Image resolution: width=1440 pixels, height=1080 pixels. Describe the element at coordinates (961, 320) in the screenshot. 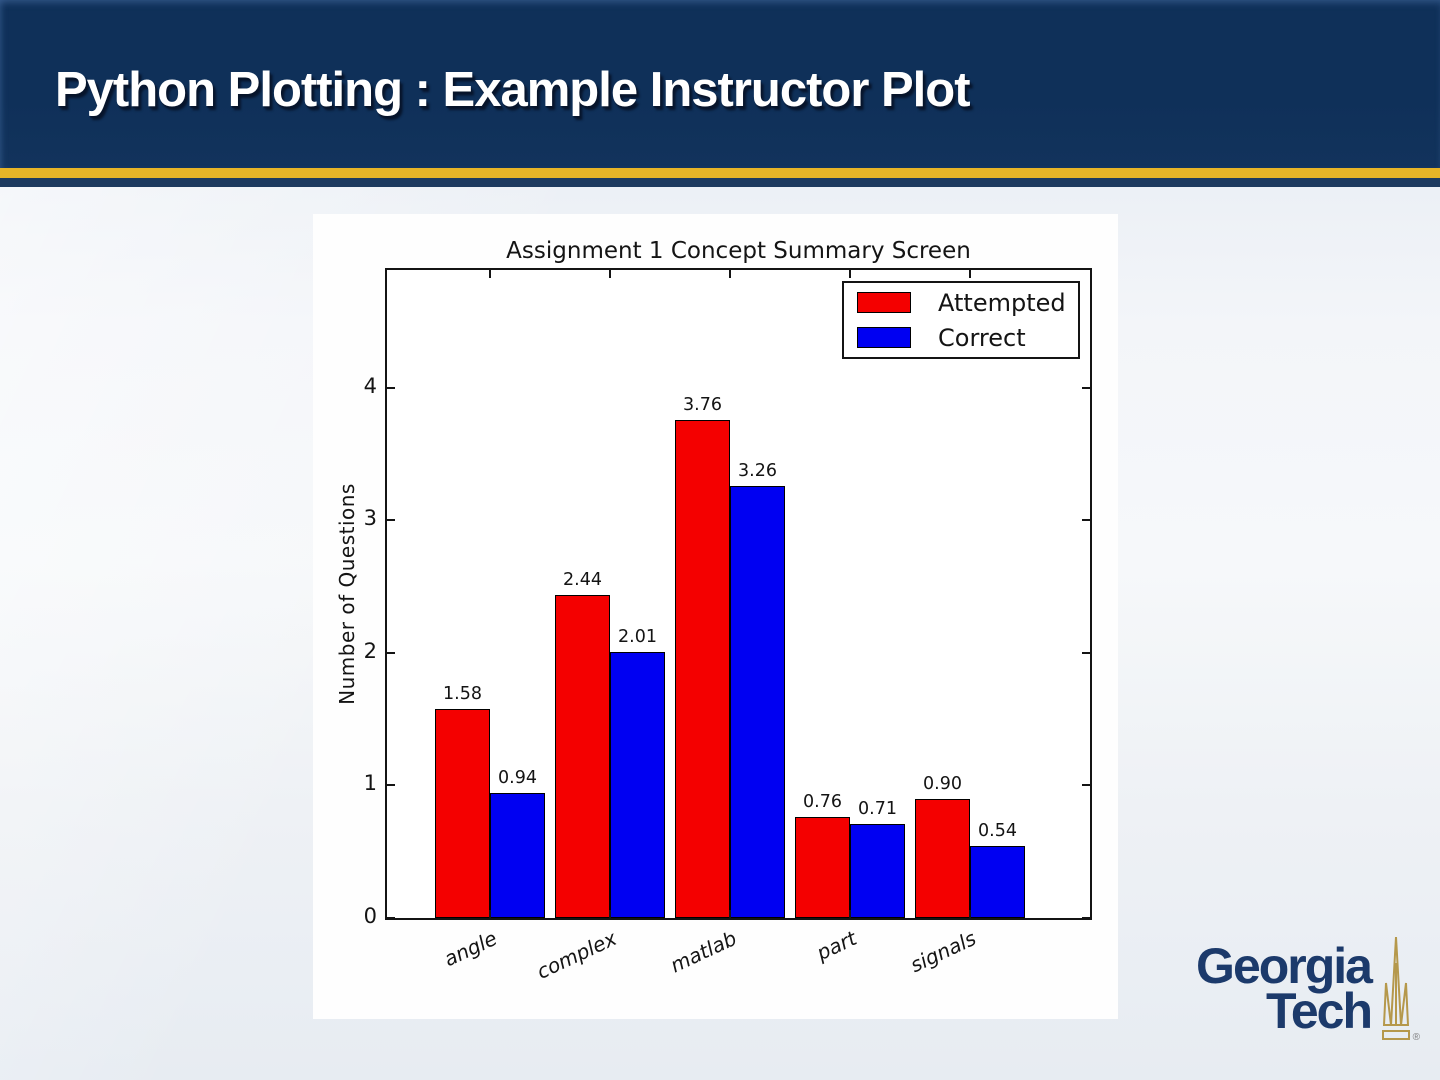

I see `chart-legend: Attempted Correct` at that location.